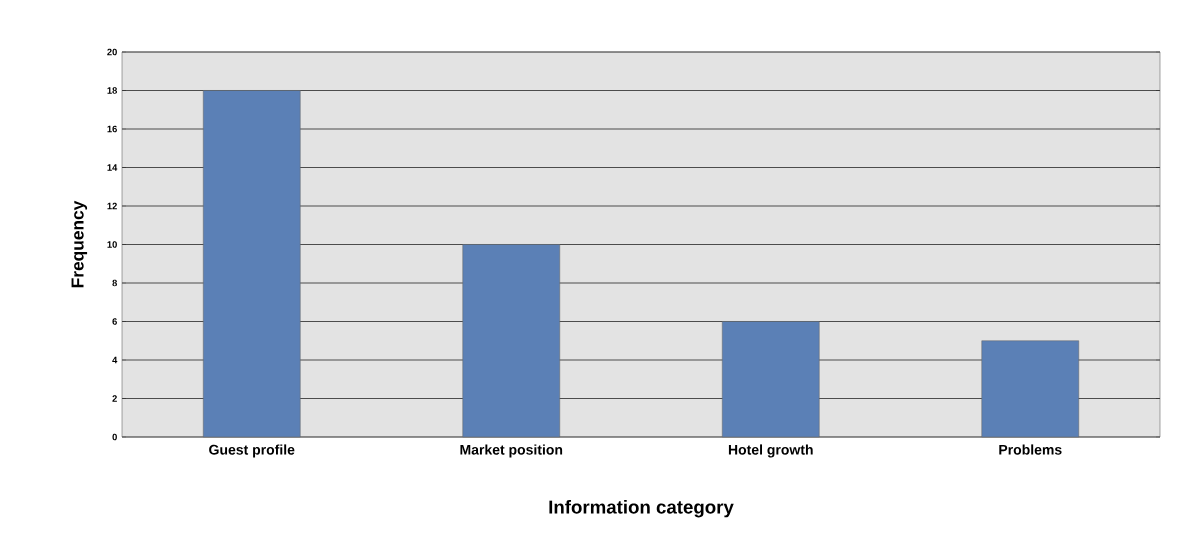 The image size is (1187, 546). What do you see at coordinates (114, 437) in the screenshot?
I see `y-tick-label: 0` at bounding box center [114, 437].